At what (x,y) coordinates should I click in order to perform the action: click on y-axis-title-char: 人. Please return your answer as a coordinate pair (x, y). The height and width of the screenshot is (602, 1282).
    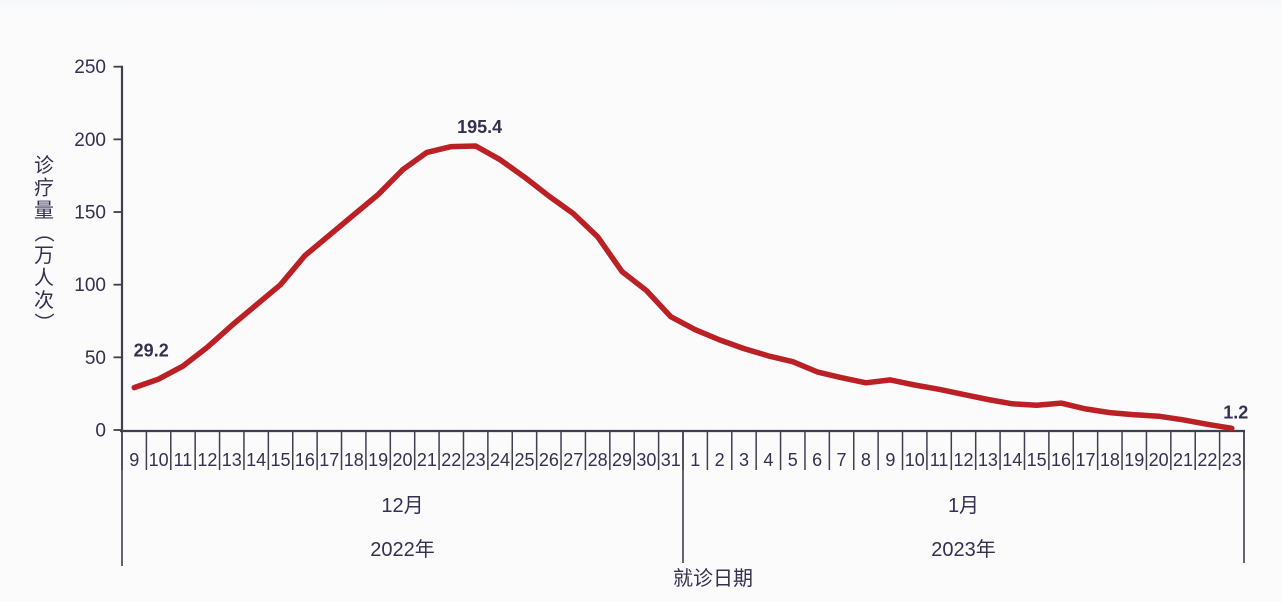
    Looking at the image, I should click on (44, 278).